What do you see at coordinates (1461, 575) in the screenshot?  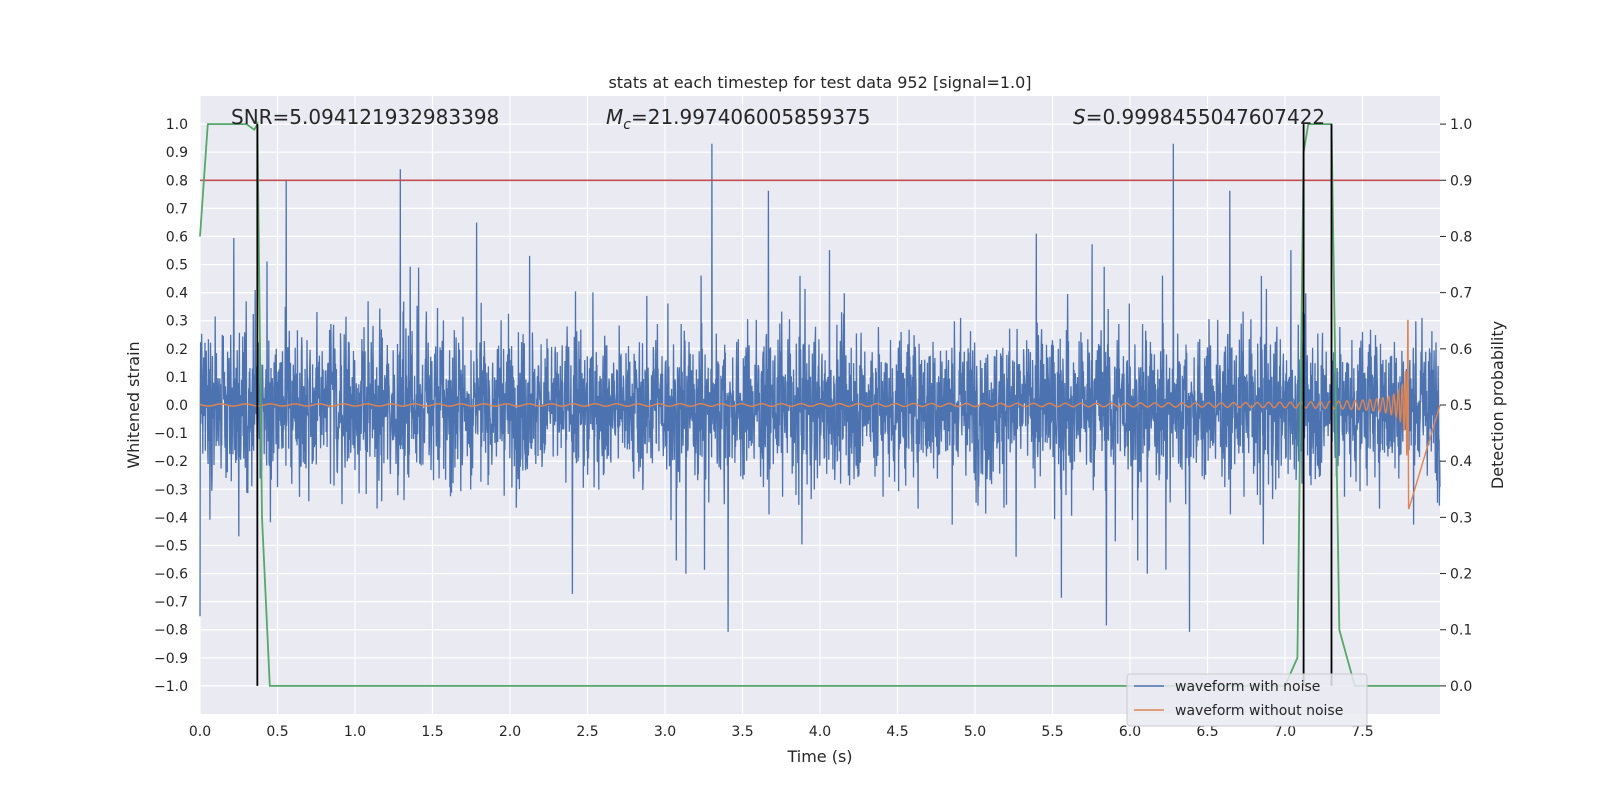 I see `y-tick-label-right: 0.2` at bounding box center [1461, 575].